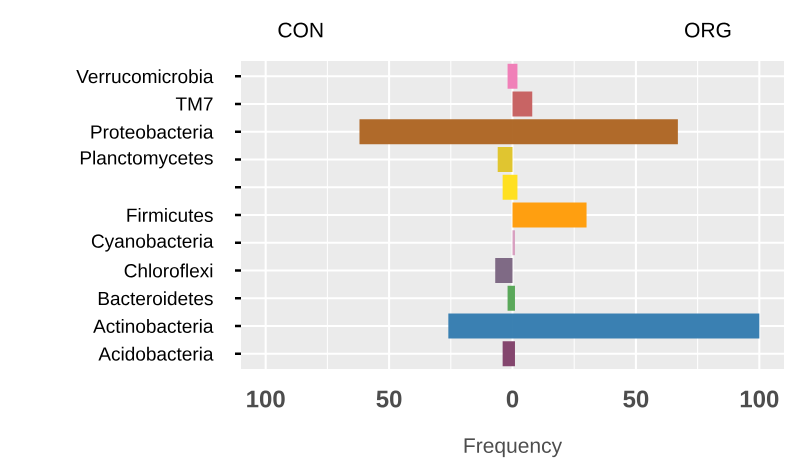 The height and width of the screenshot is (465, 789). Describe the element at coordinates (146, 159) in the screenshot. I see `y-tick-label: Planctomycetes` at that location.